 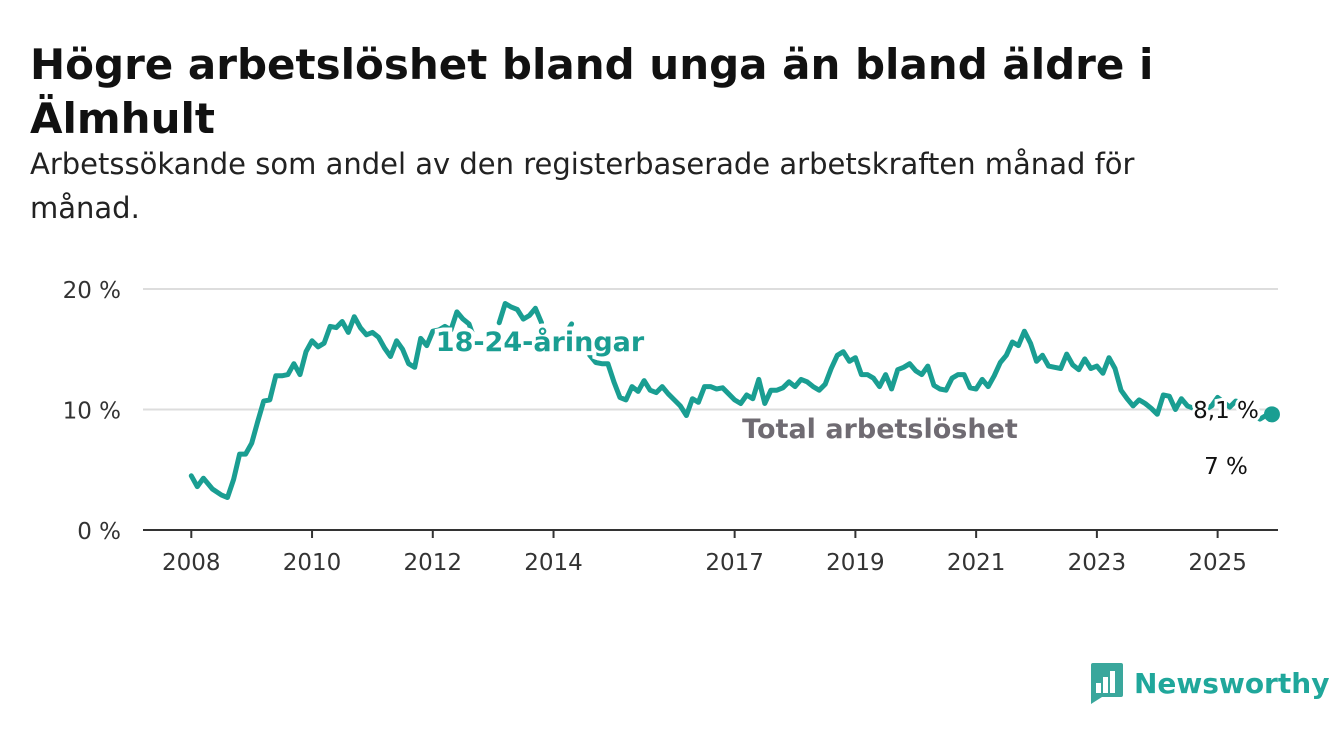 I want to click on x-tick-label: 2010, so click(x=312, y=563).